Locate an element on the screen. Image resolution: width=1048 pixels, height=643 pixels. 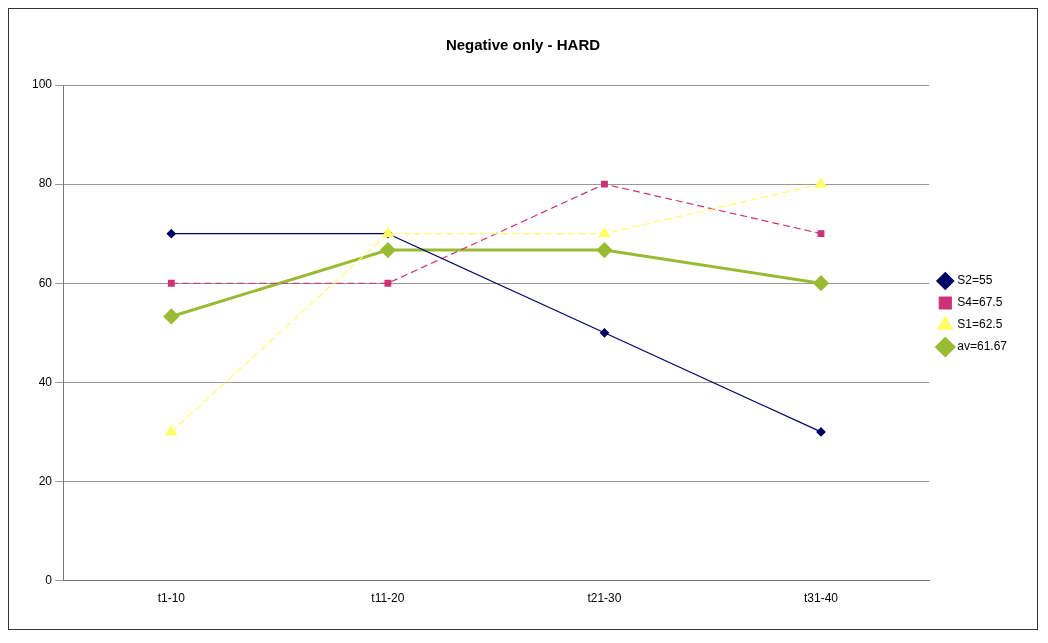
y-tick-label: 100 is located at coordinates (42, 84).